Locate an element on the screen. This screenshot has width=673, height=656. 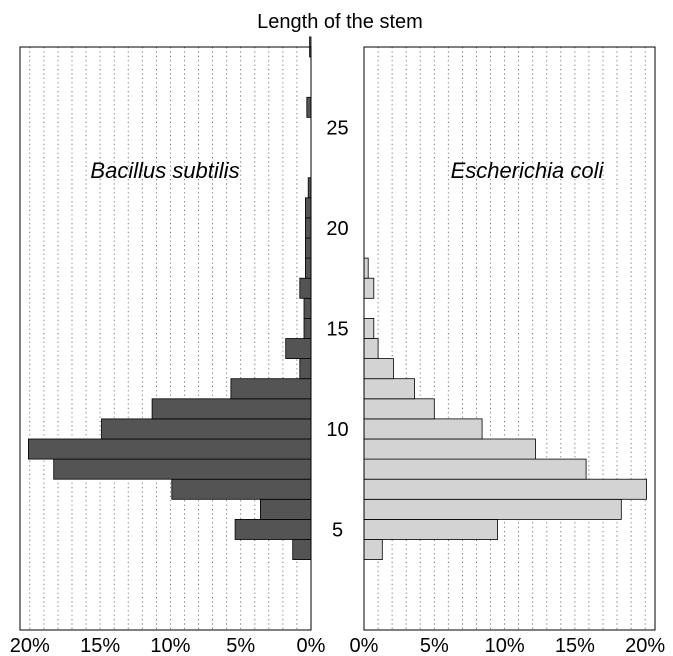
x-tick-label-left: 0% is located at coordinates (311, 645).